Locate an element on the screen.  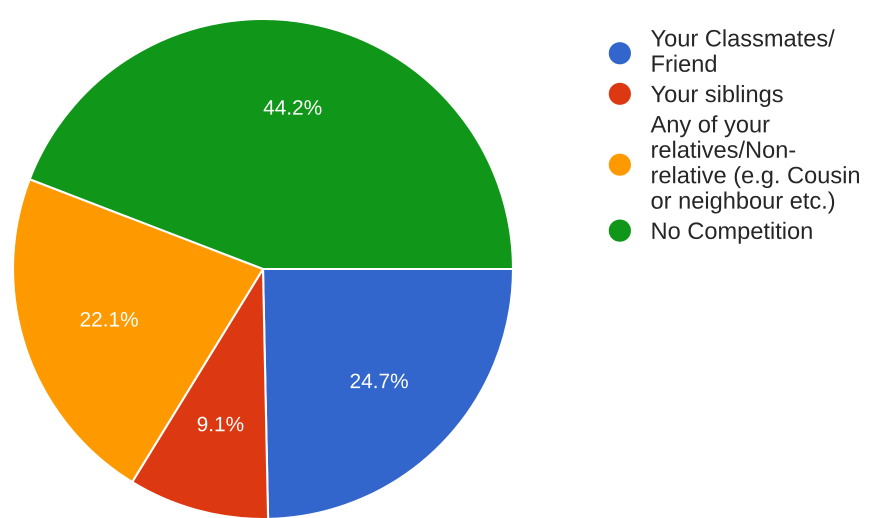
data-label: 24.7% is located at coordinates (379, 381).